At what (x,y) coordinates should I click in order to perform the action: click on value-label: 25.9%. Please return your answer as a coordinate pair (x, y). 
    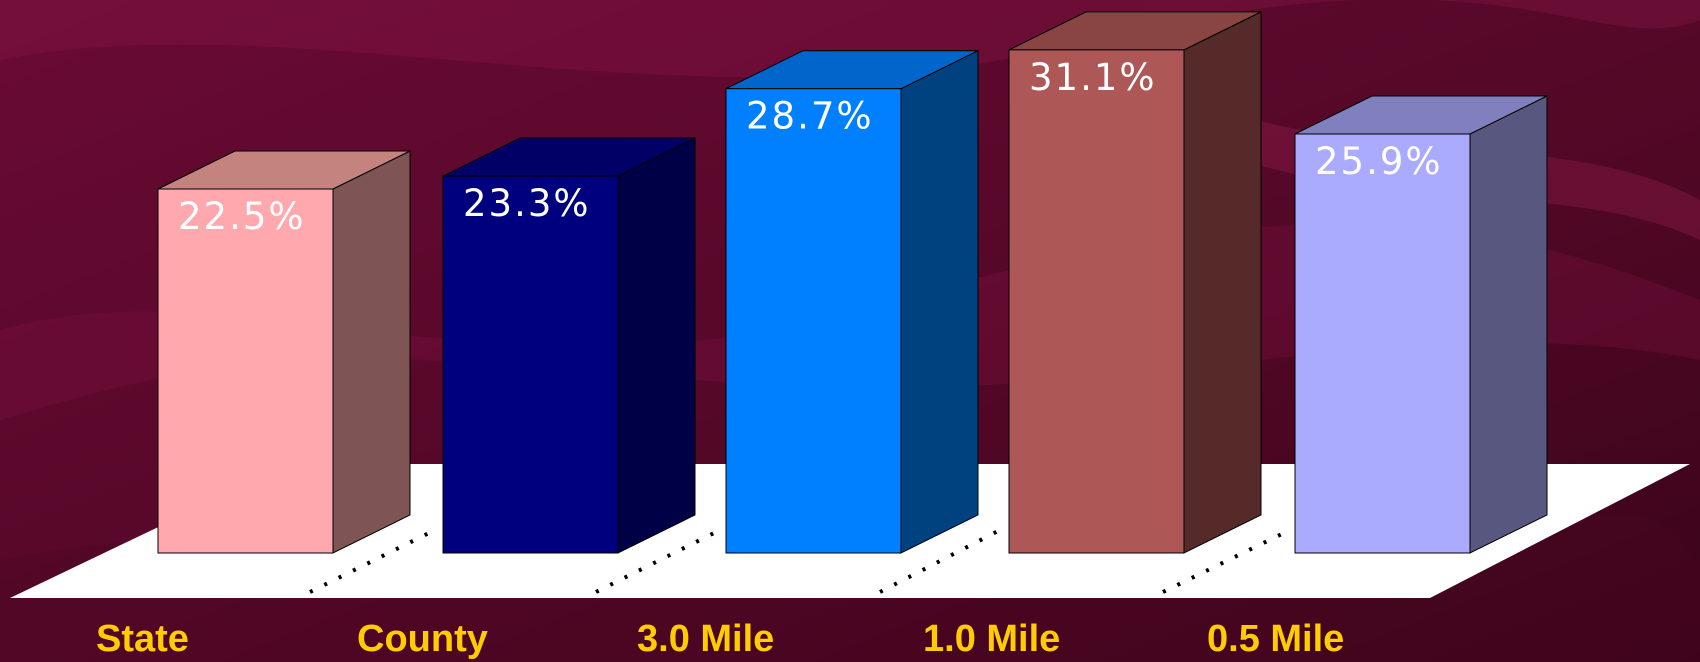
    Looking at the image, I should click on (1379, 161).